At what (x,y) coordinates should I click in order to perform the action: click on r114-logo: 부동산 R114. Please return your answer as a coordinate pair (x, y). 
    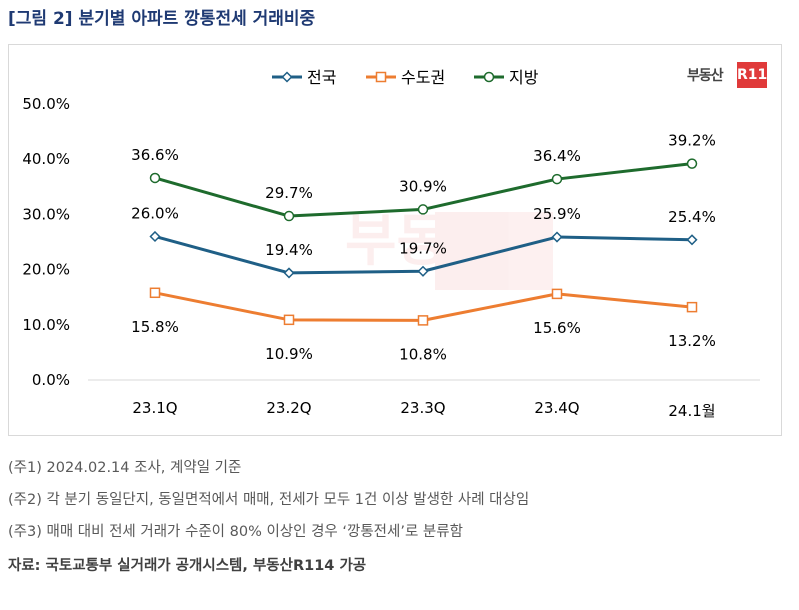
    Looking at the image, I should click on (733, 75).